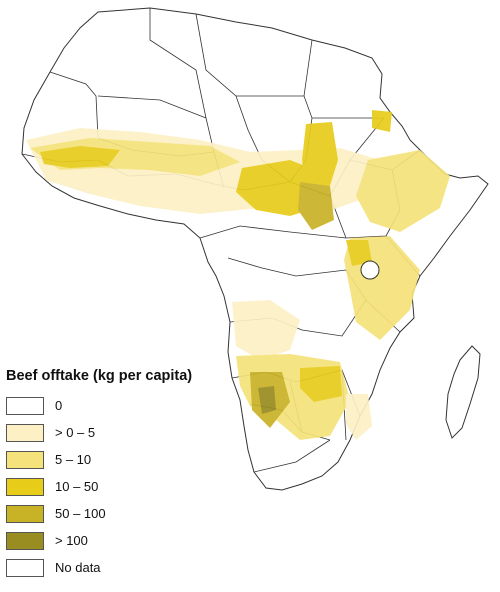  Describe the element at coordinates (359, 253) in the screenshot. I see `uganda-strong` at that location.